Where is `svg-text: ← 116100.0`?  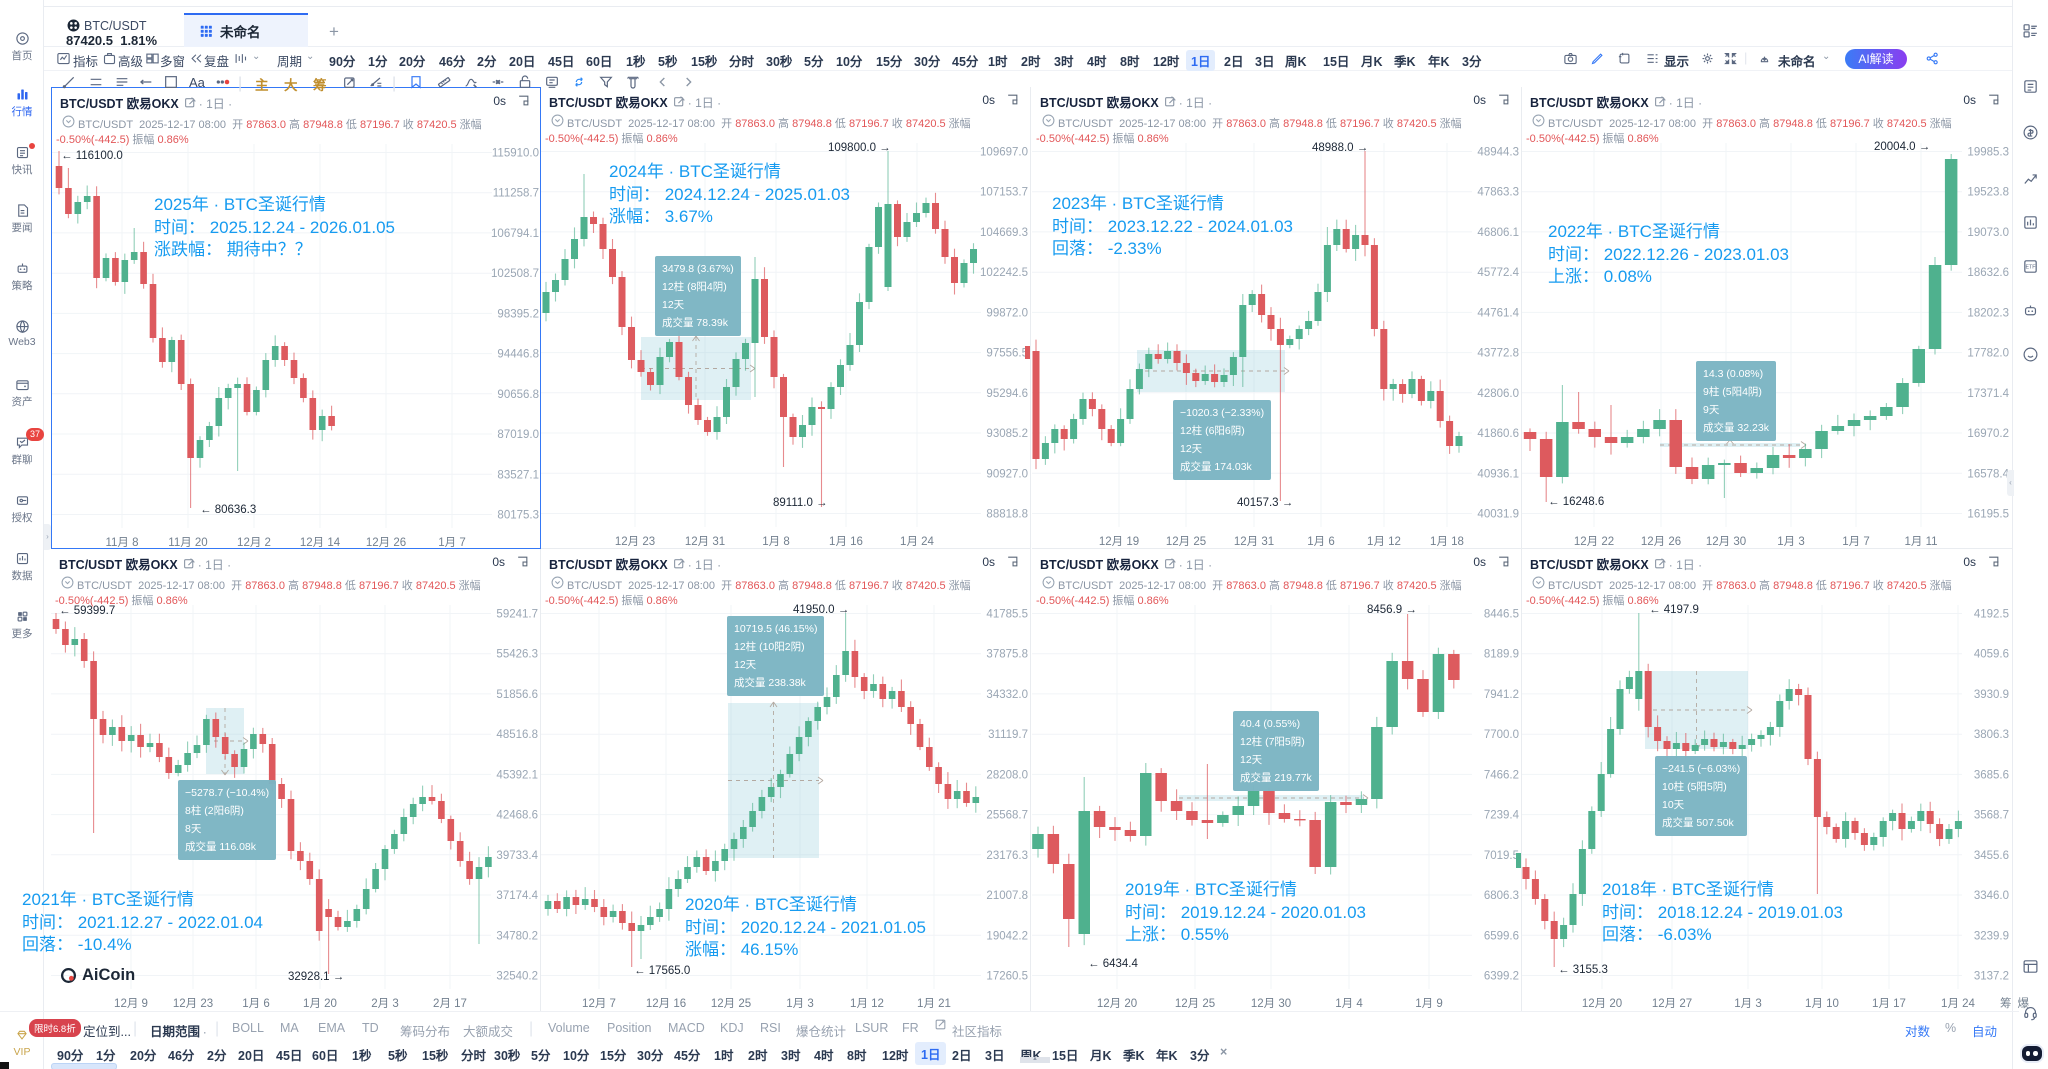 svg-text: ← 116100.0 is located at coordinates (92, 156).